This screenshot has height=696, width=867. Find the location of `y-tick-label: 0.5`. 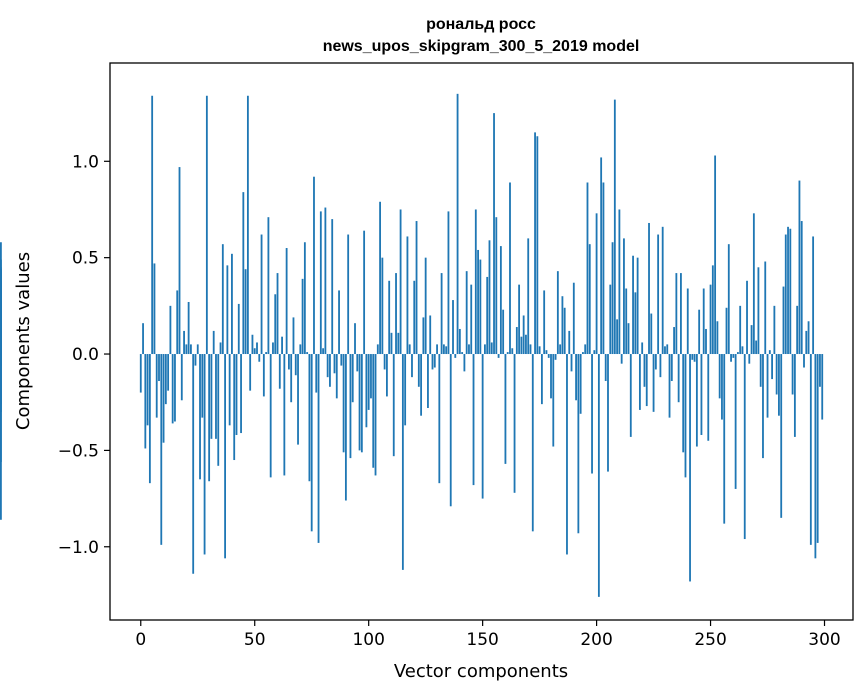

y-tick-label: 0.5 is located at coordinates (85, 259).